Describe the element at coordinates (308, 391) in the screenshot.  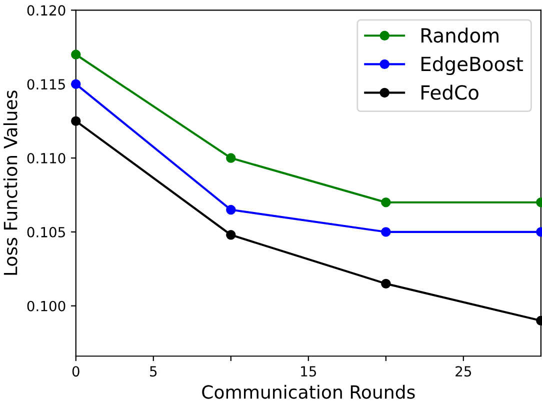
I see `x-axis-title: Communication Rounds` at that location.